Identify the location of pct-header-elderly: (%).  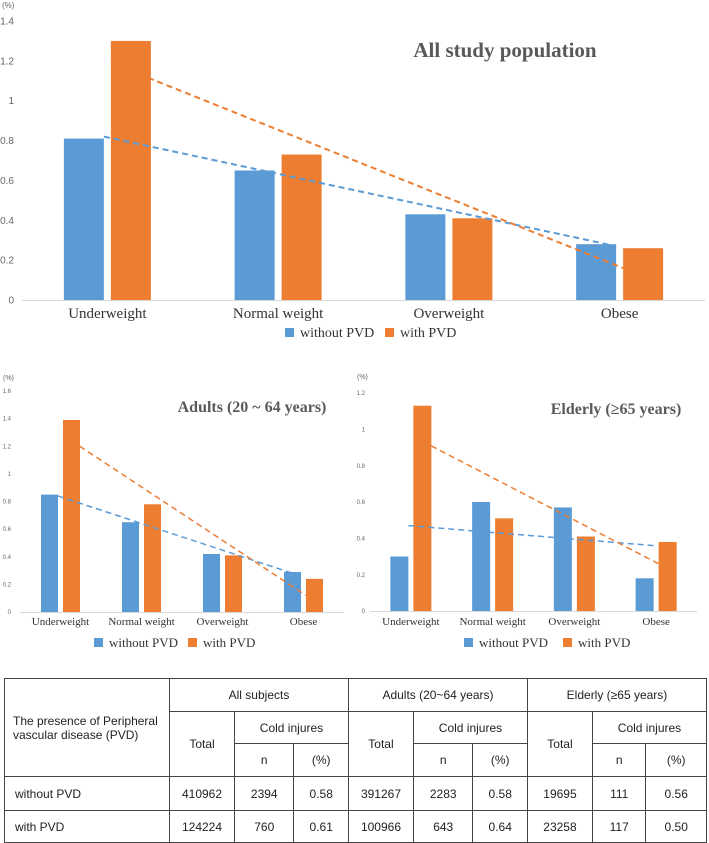
(676, 760).